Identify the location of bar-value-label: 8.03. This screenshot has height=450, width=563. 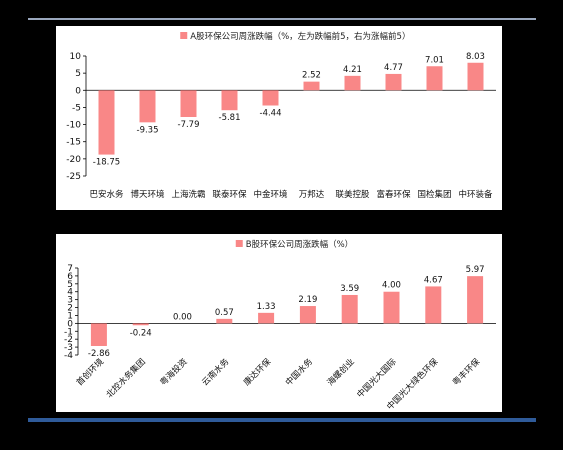
(475, 57).